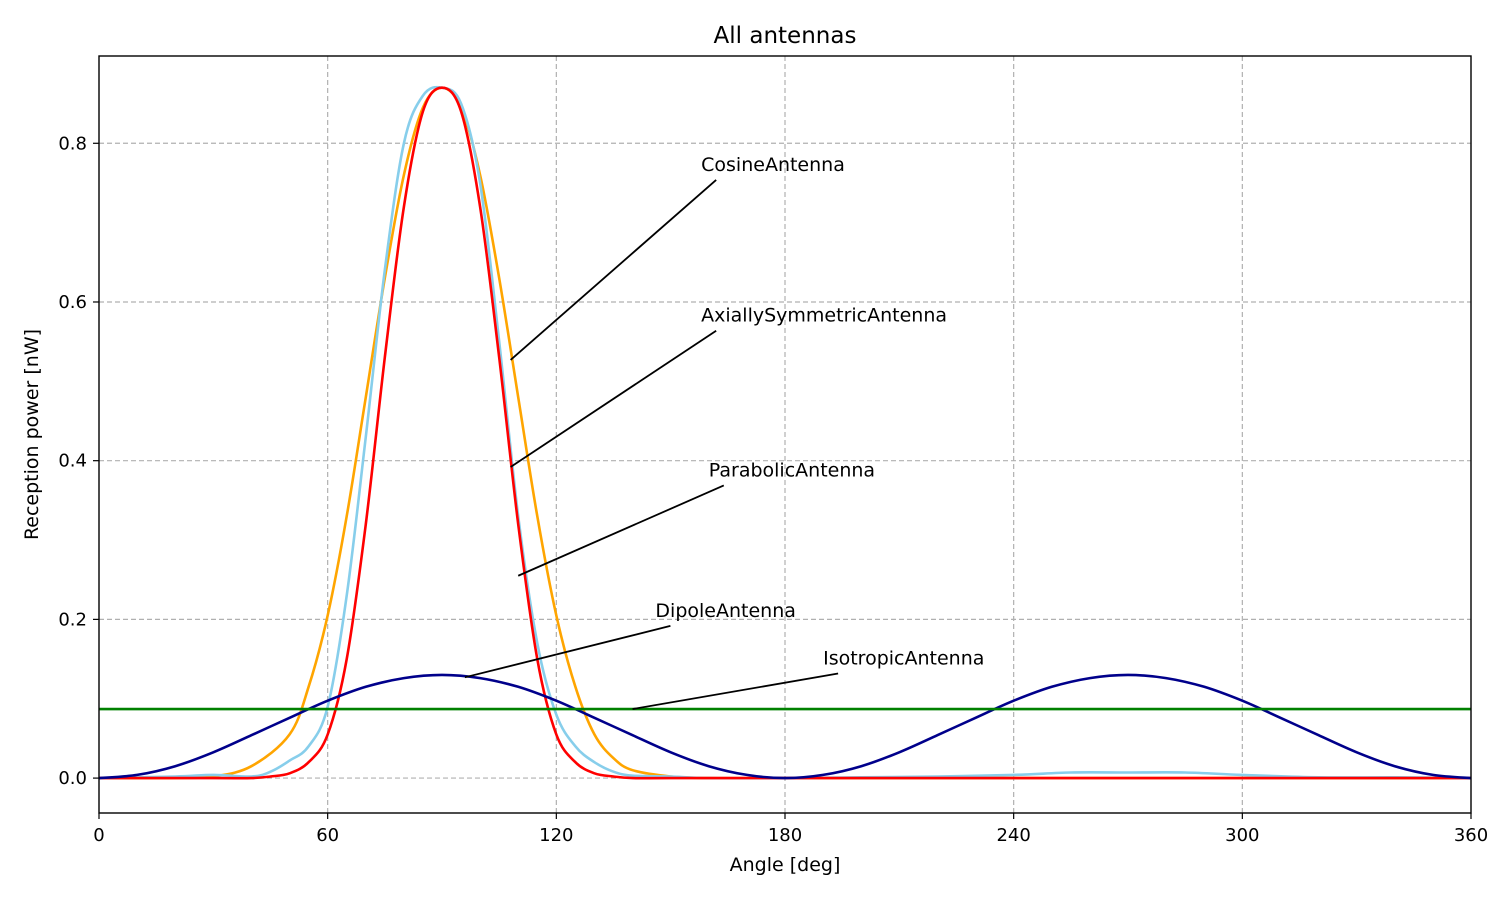  I want to click on annotation-line-cosine-antenna, so click(613, 270).